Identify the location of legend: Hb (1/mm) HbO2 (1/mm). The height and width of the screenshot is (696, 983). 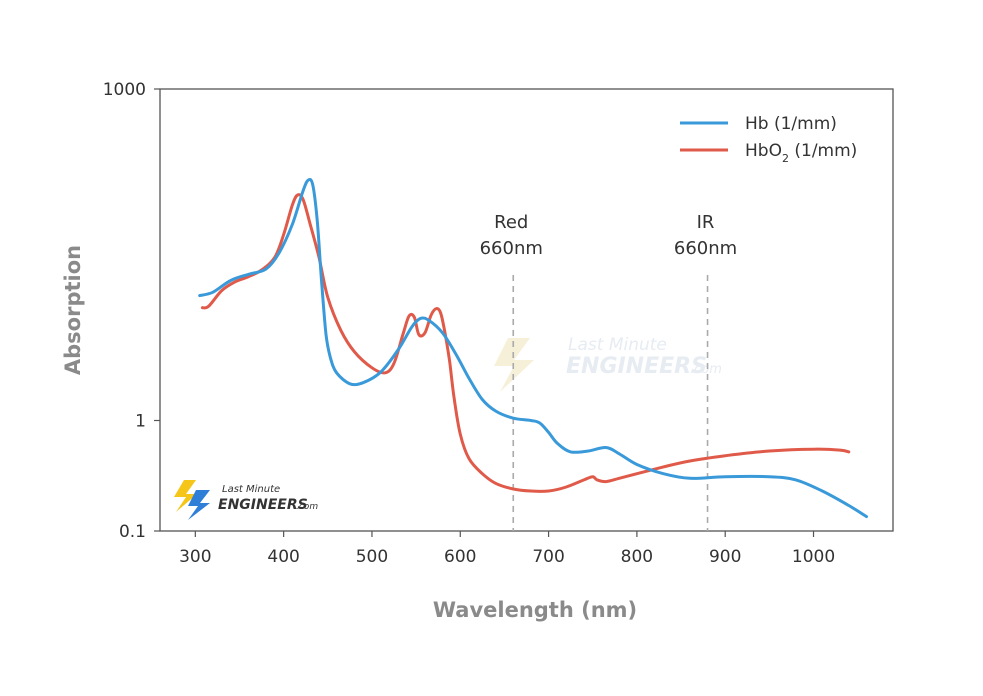
(768, 139).